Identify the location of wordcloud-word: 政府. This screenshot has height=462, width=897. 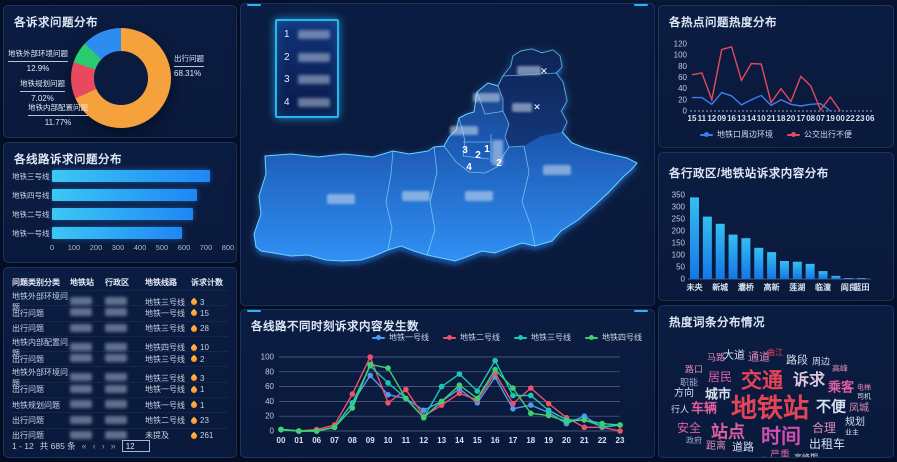
(694, 440).